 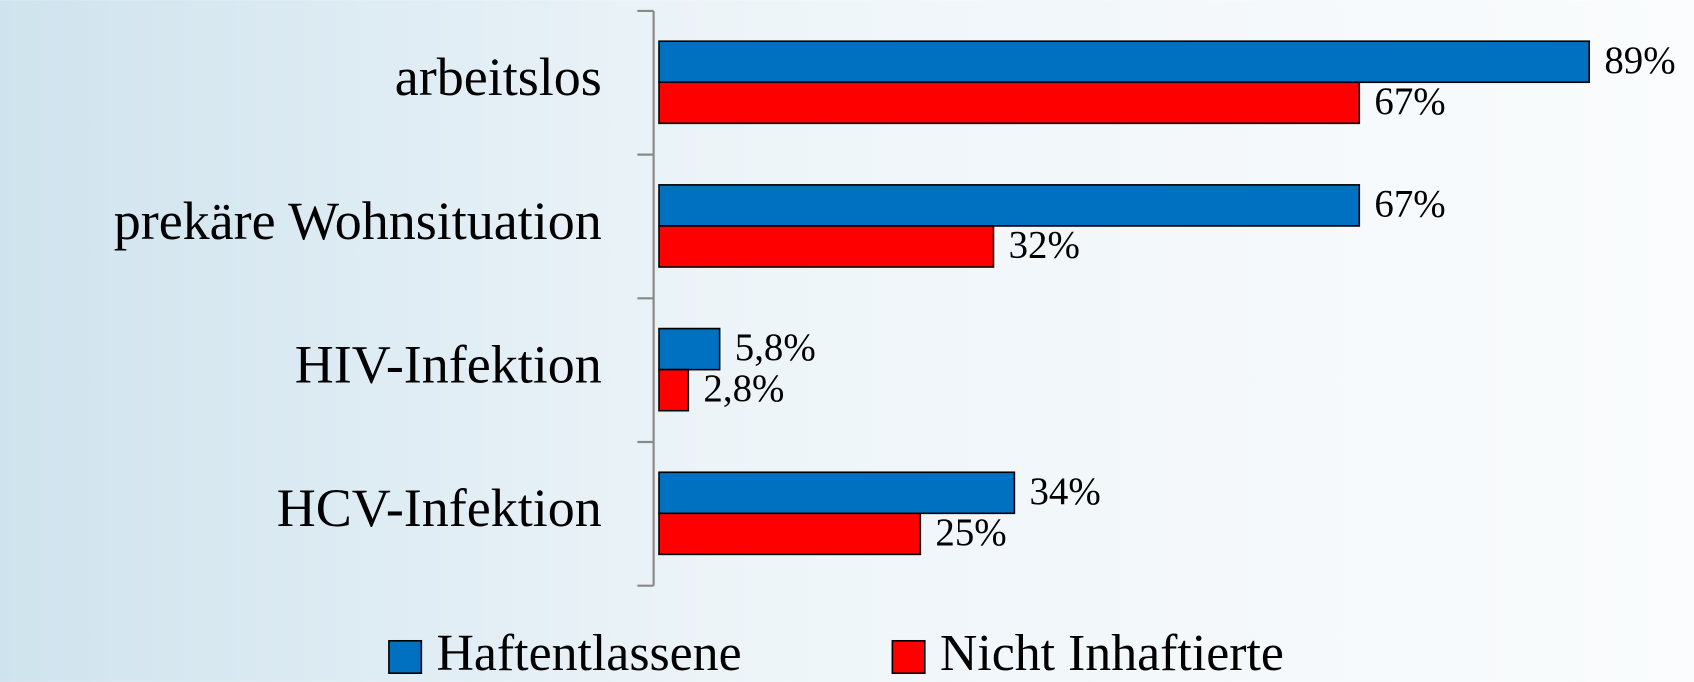 What do you see at coordinates (1044, 245) in the screenshot?
I see `value-label: 32%` at bounding box center [1044, 245].